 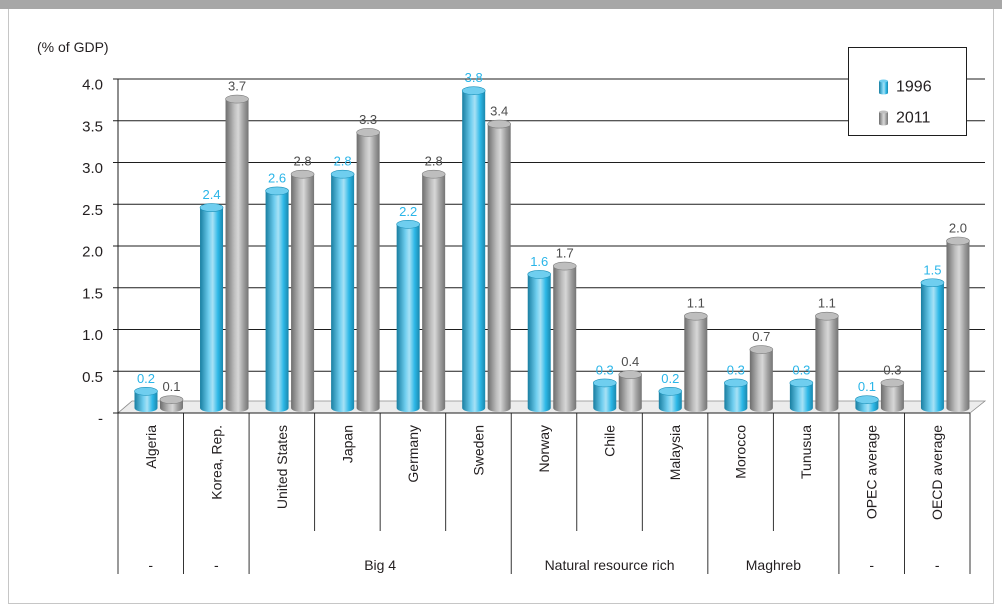 What do you see at coordinates (171, 386) in the screenshot?
I see `data-label-2011-algeria: 0.1` at bounding box center [171, 386].